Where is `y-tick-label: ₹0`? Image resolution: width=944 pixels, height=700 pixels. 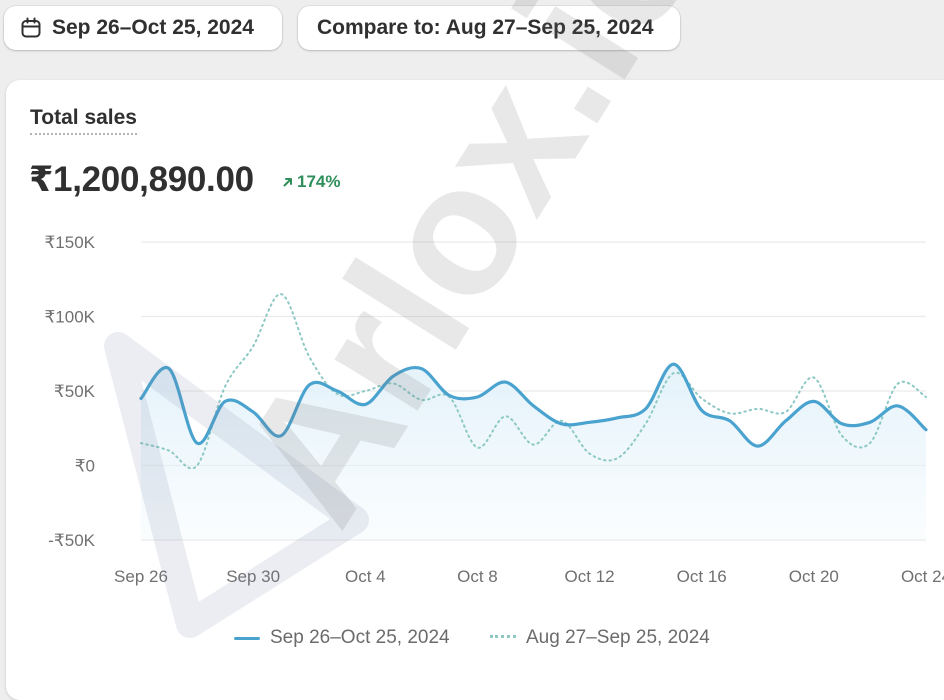
y-tick-label: ₹0 is located at coordinates (85, 466).